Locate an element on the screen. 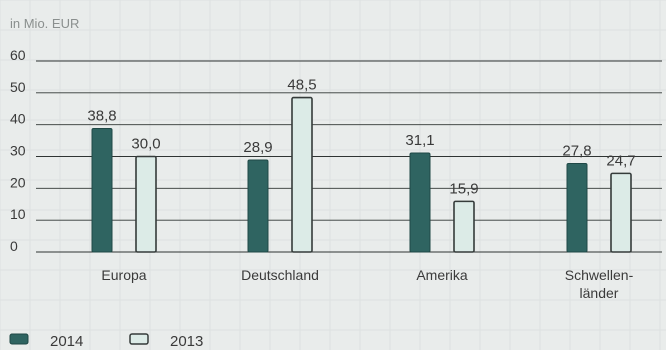  category-label: Amerika is located at coordinates (442, 275).